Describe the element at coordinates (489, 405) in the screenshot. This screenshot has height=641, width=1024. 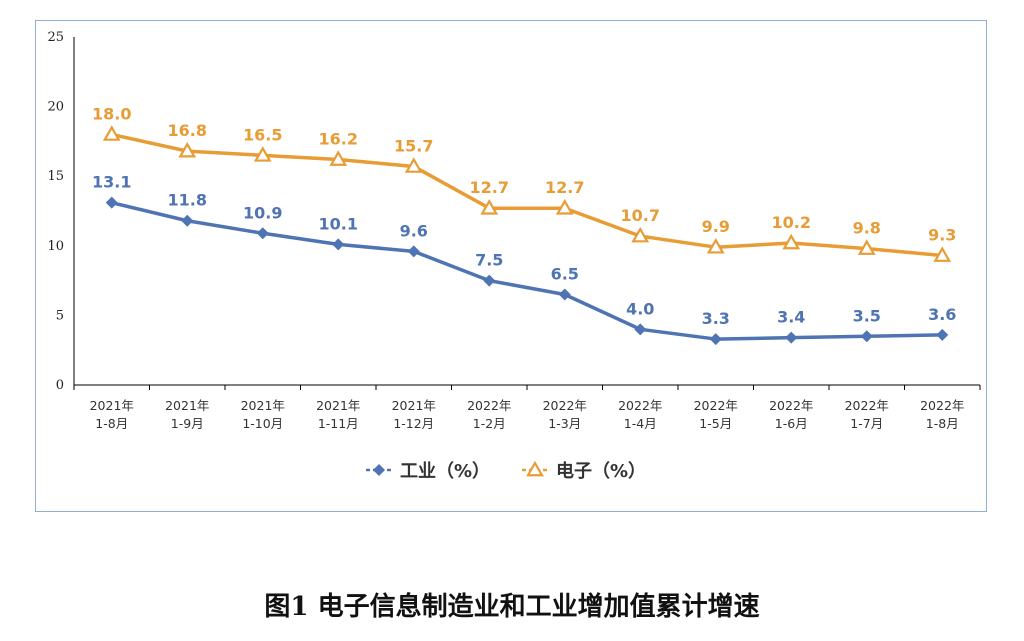
I see `x-tick-label-5-line1: 2022年` at that location.